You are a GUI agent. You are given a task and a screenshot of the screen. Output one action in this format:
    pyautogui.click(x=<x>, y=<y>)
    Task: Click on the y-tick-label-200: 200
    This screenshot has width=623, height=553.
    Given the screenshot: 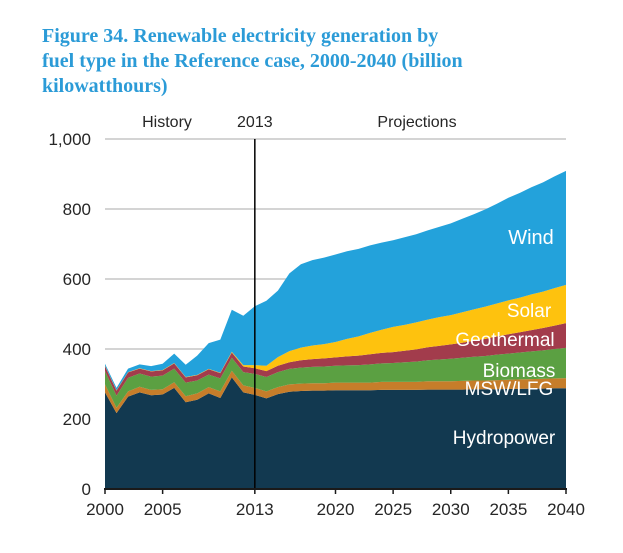 What is the action you would take?
    pyautogui.click(x=77, y=419)
    